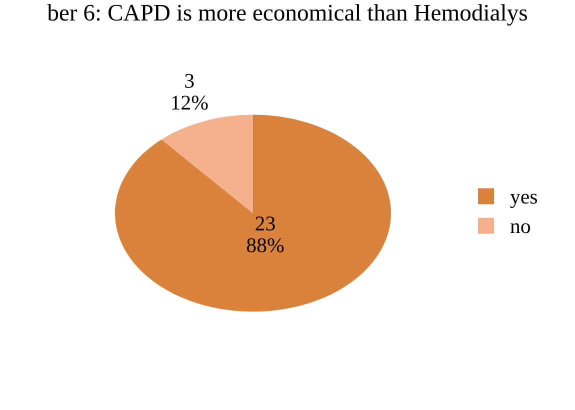  What do you see at coordinates (287, 15) in the screenshot?
I see `chart-title: ber 6: CAPD is more economical than Hemodialys` at bounding box center [287, 15].